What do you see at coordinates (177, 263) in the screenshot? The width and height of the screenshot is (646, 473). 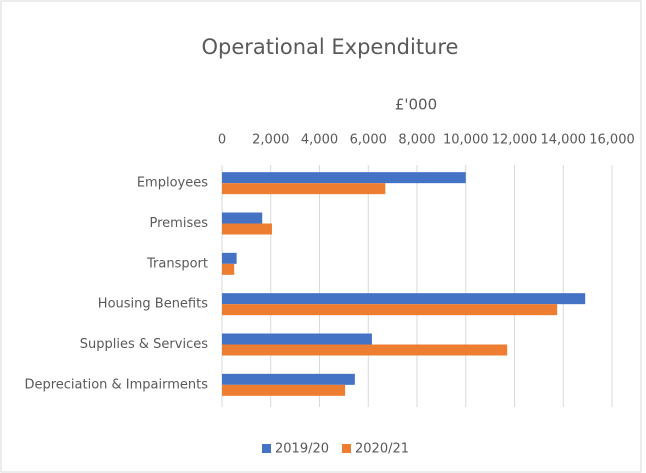 I see `y-tick-label: Transport` at bounding box center [177, 263].